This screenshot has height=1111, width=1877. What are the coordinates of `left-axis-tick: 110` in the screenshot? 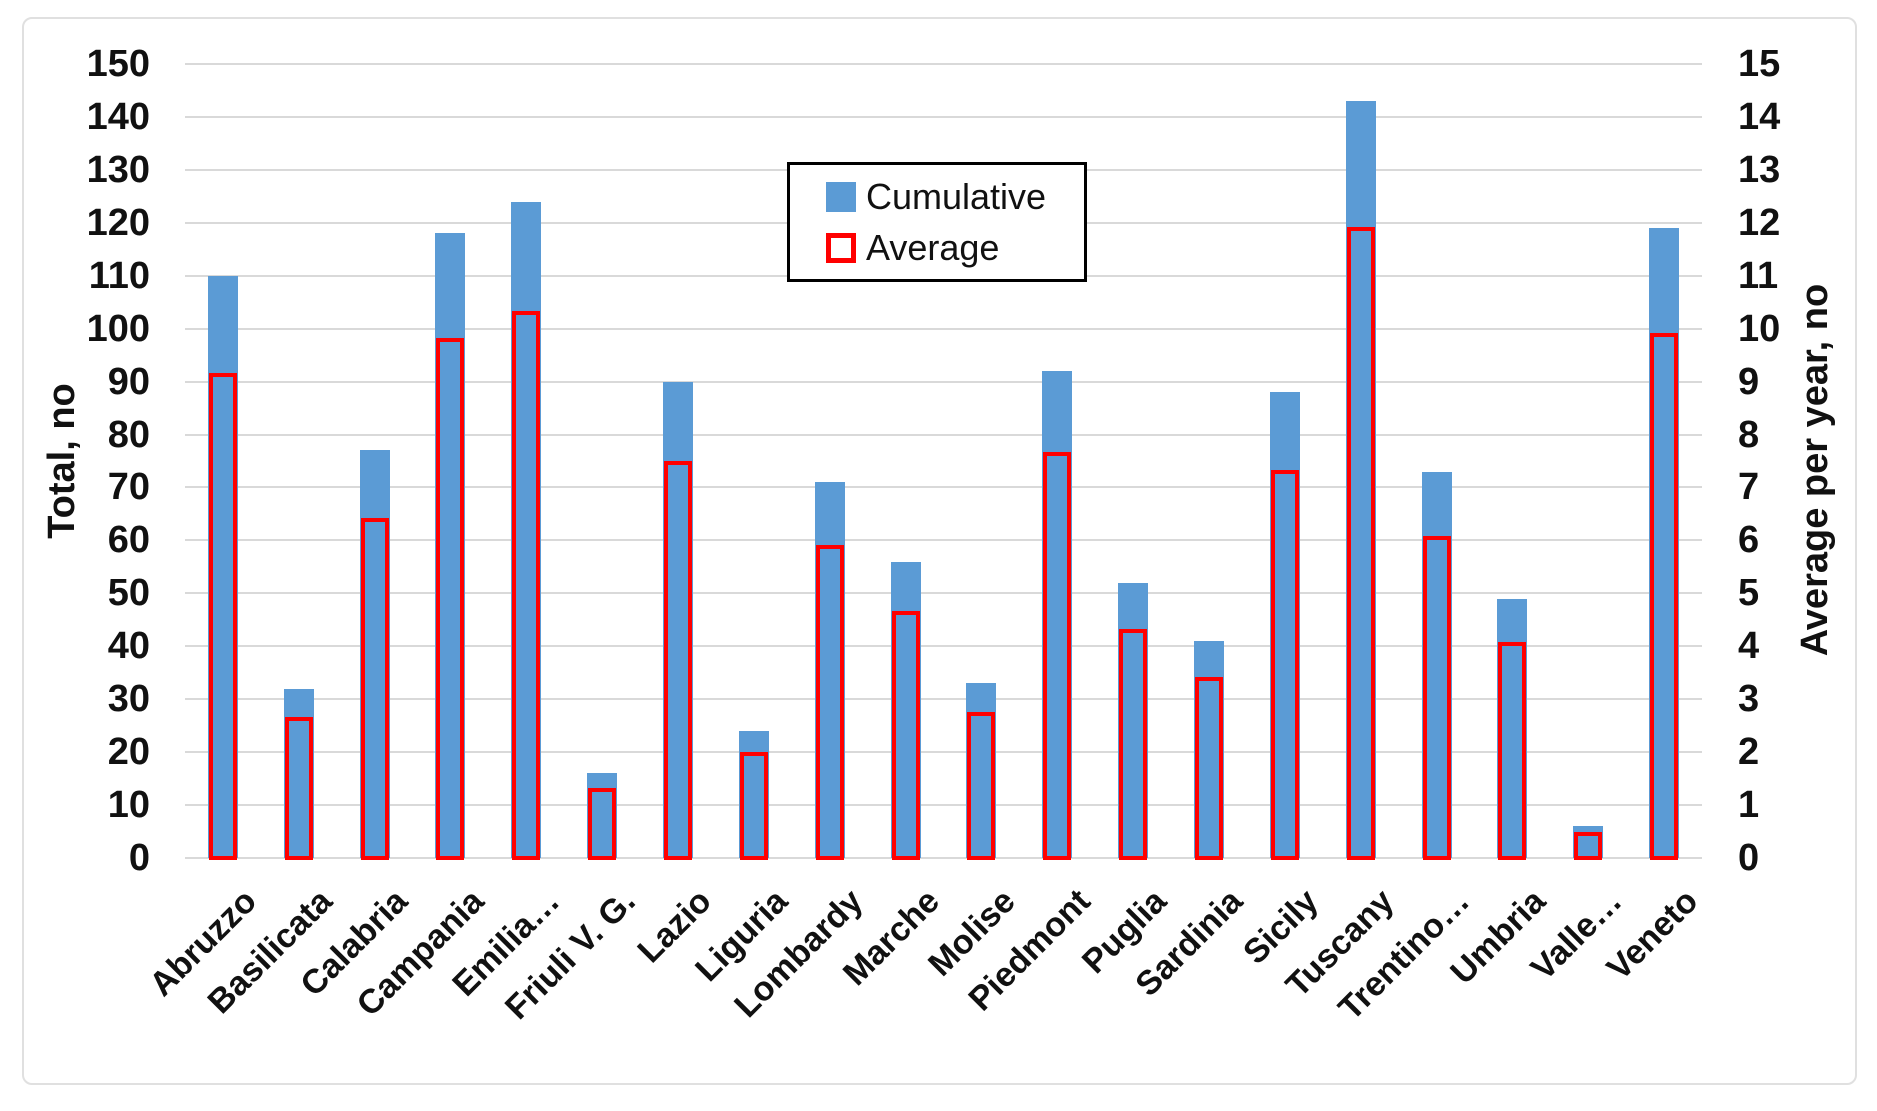 It's located at (119, 275).